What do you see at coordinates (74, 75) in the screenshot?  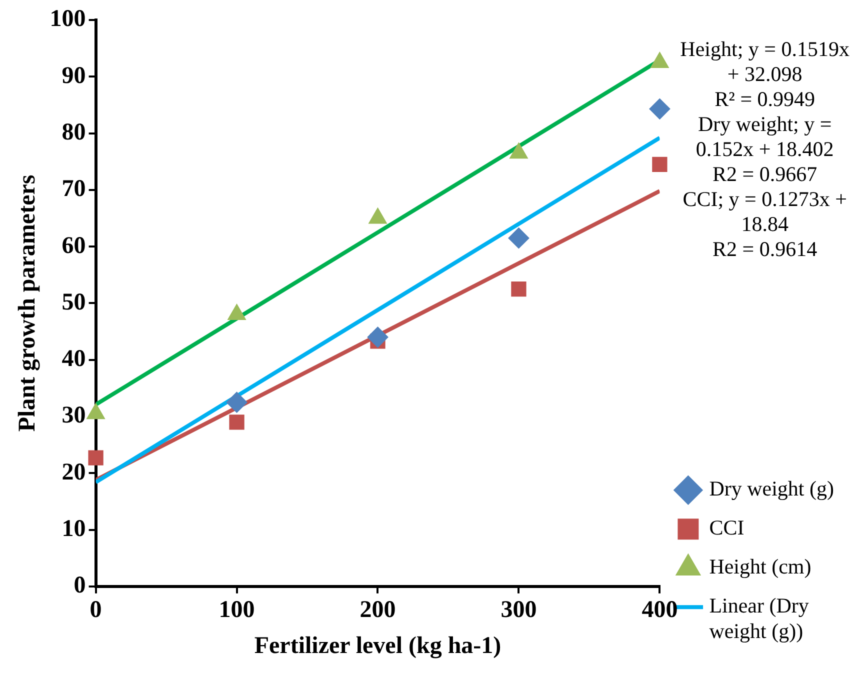 I see `y-tick-label: 90` at bounding box center [74, 75].